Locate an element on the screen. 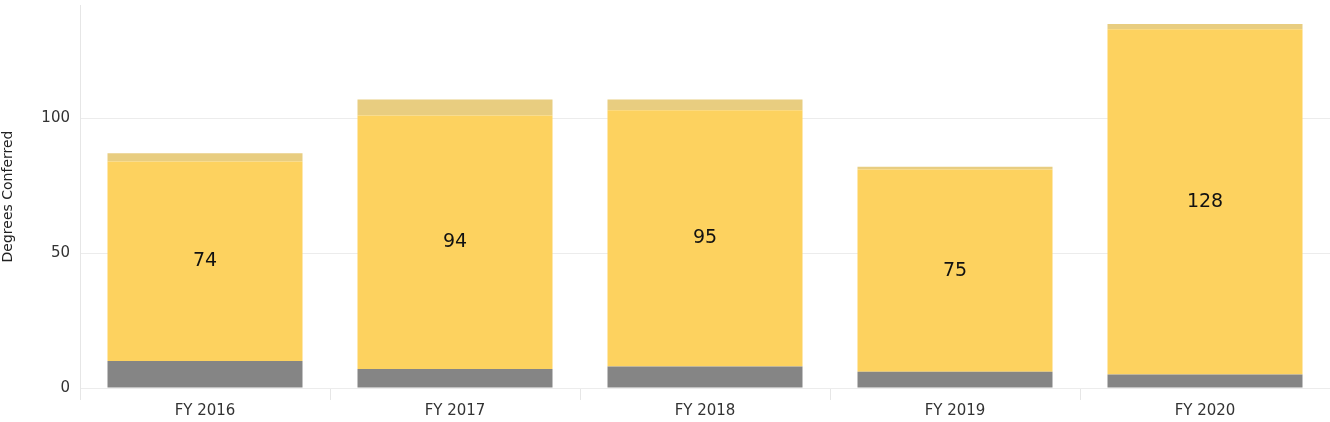 This screenshot has height=422, width=1330. x-tick-label: FY 2018 is located at coordinates (705, 409).